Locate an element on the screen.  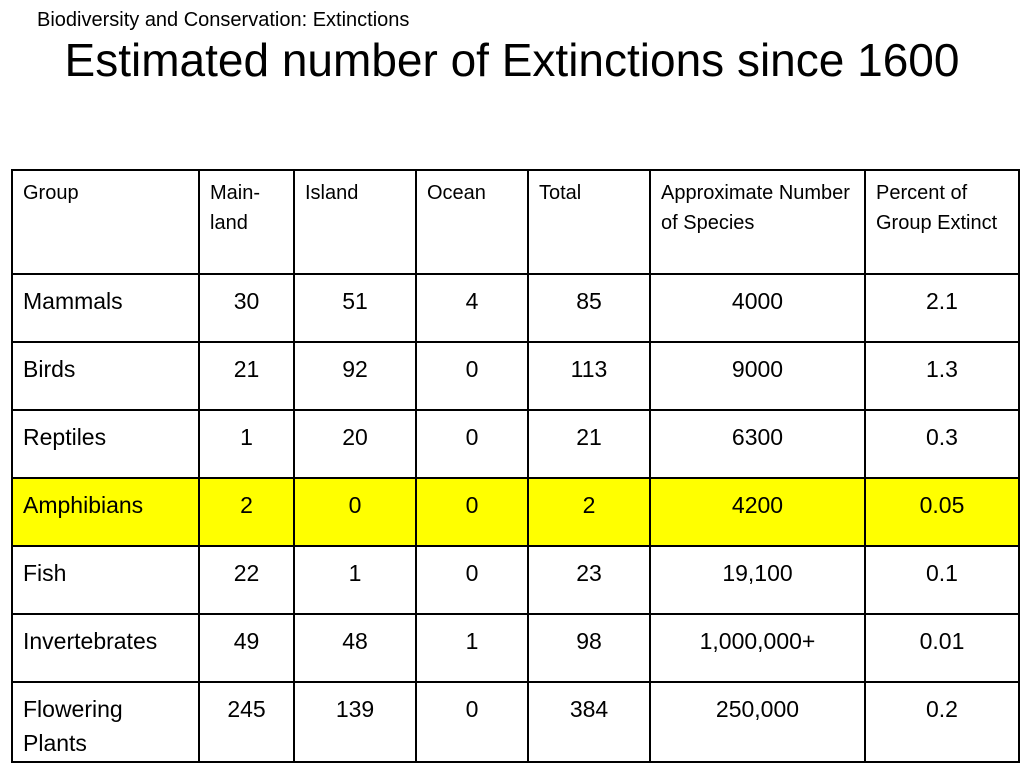
cell-island: 1 is located at coordinates (355, 580).